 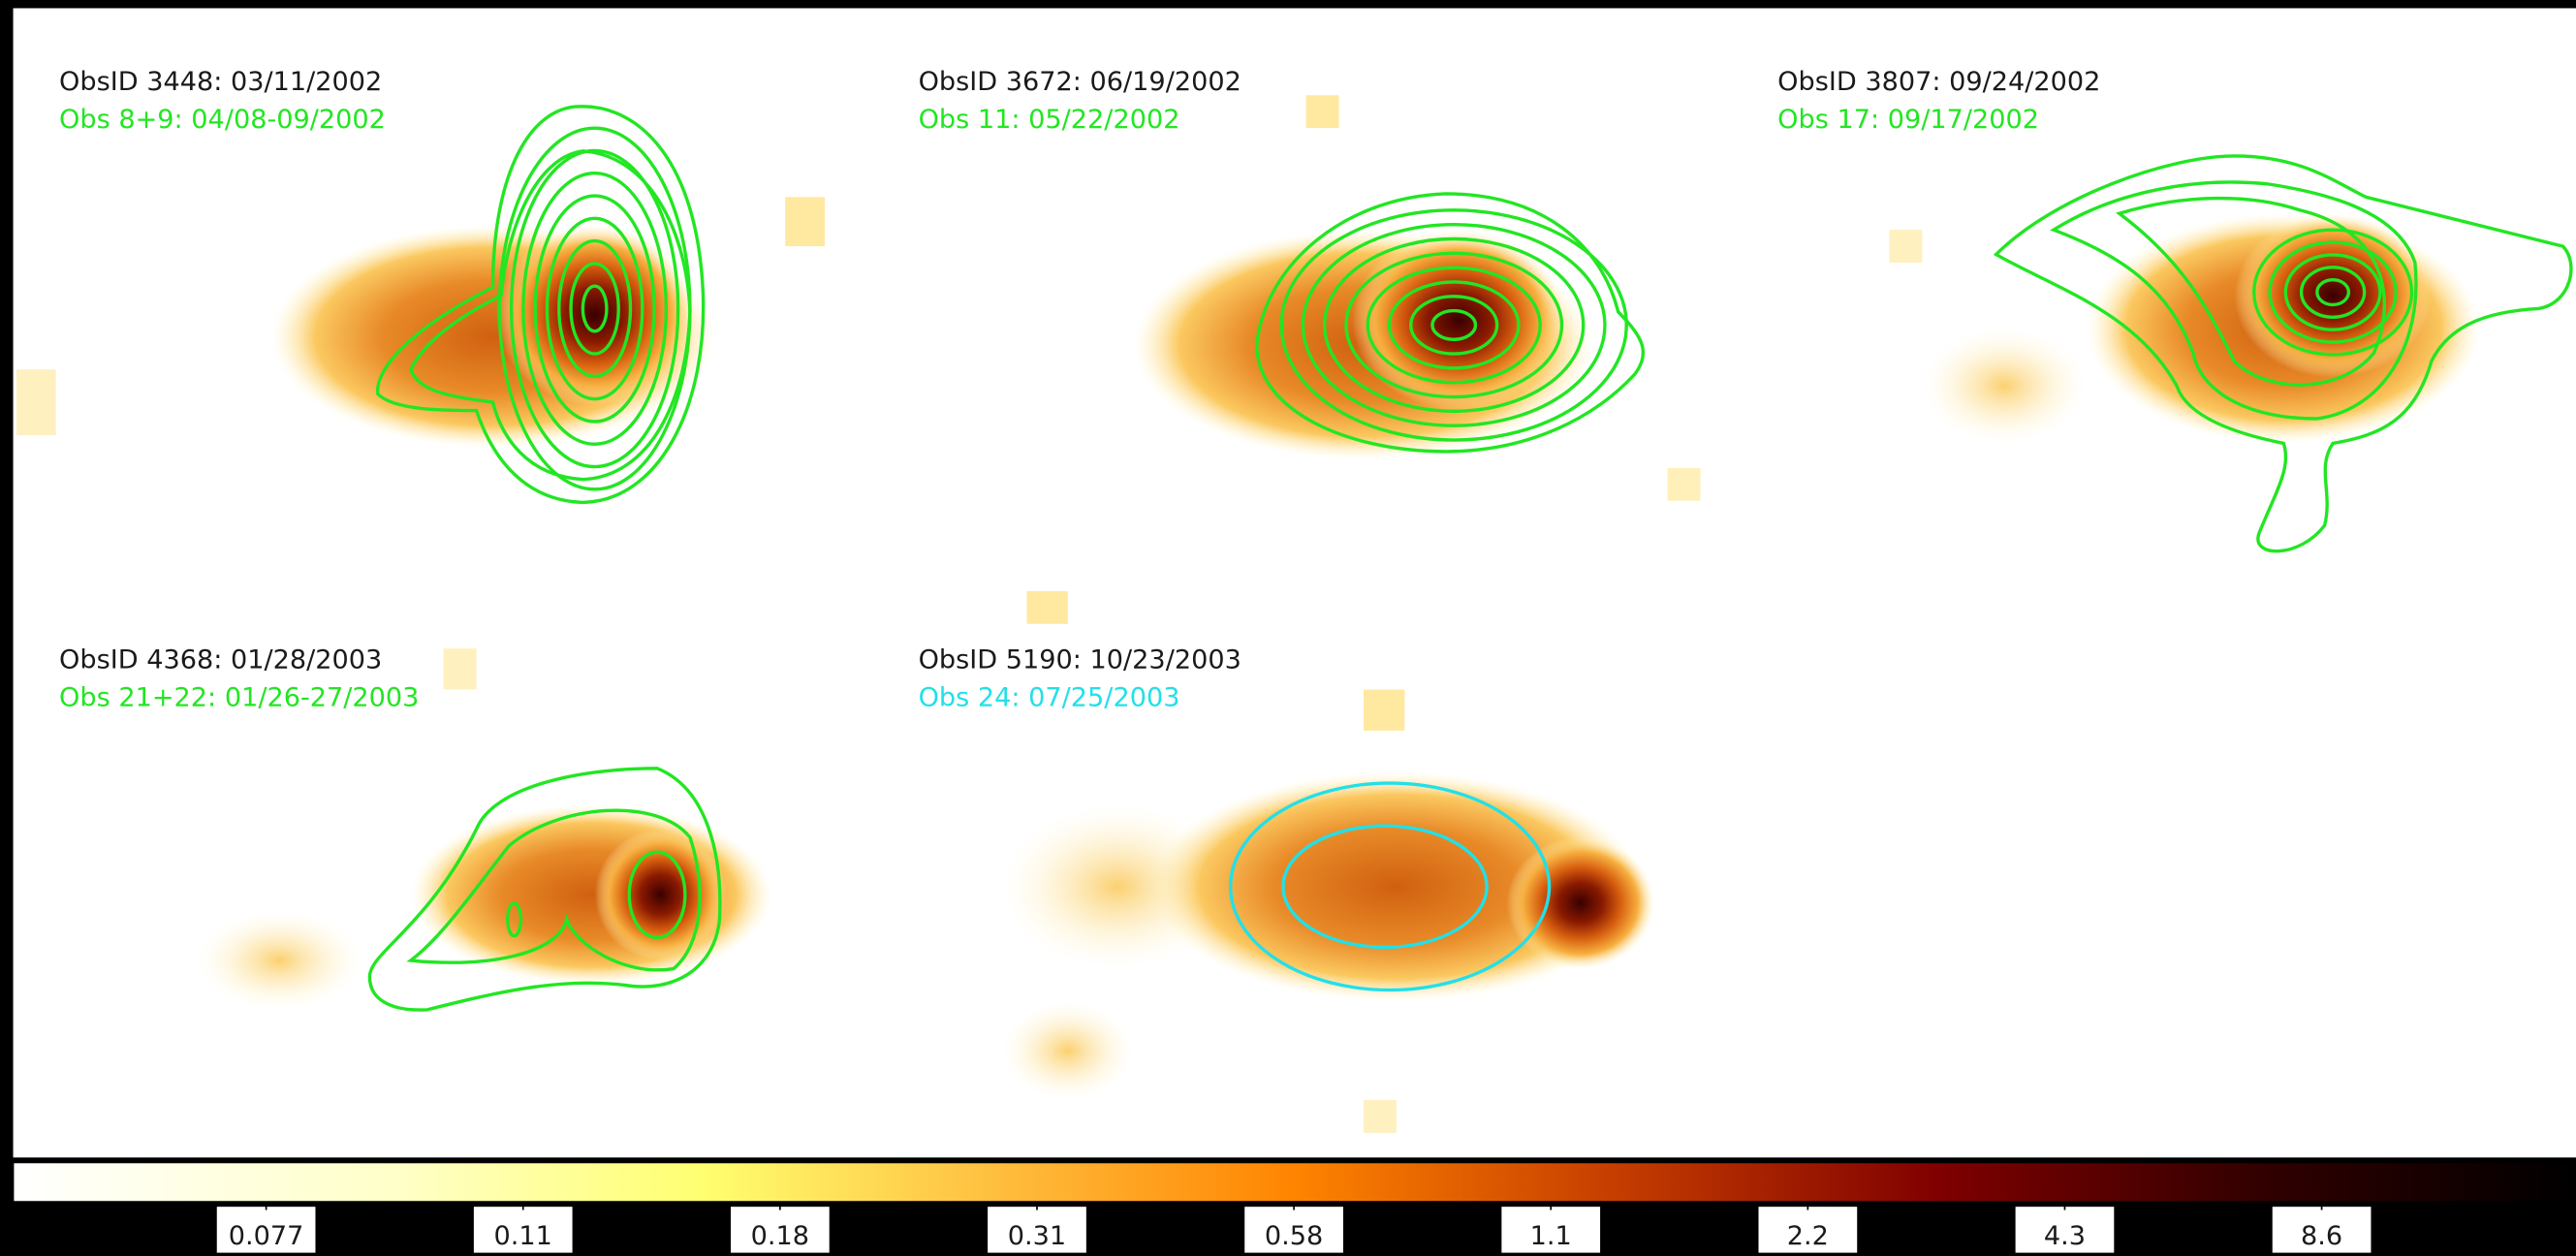 I want to click on colorbar-tick-label: 0.11, so click(x=523, y=1236).